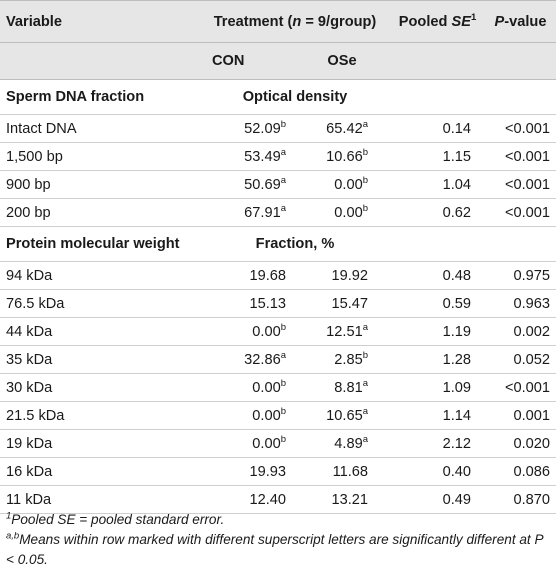  Describe the element at coordinates (342, 387) in the screenshot. I see `ose-cell: 8.81a` at that location.